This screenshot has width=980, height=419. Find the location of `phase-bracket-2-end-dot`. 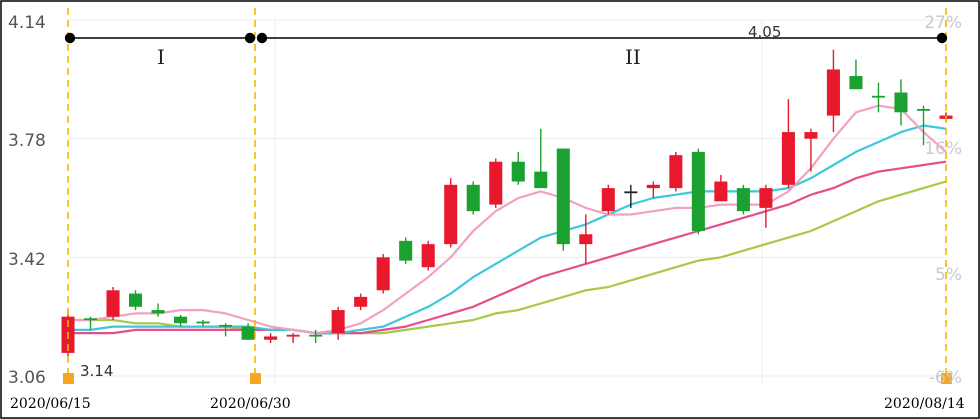

phase-bracket-2-end-dot is located at coordinates (942, 38).